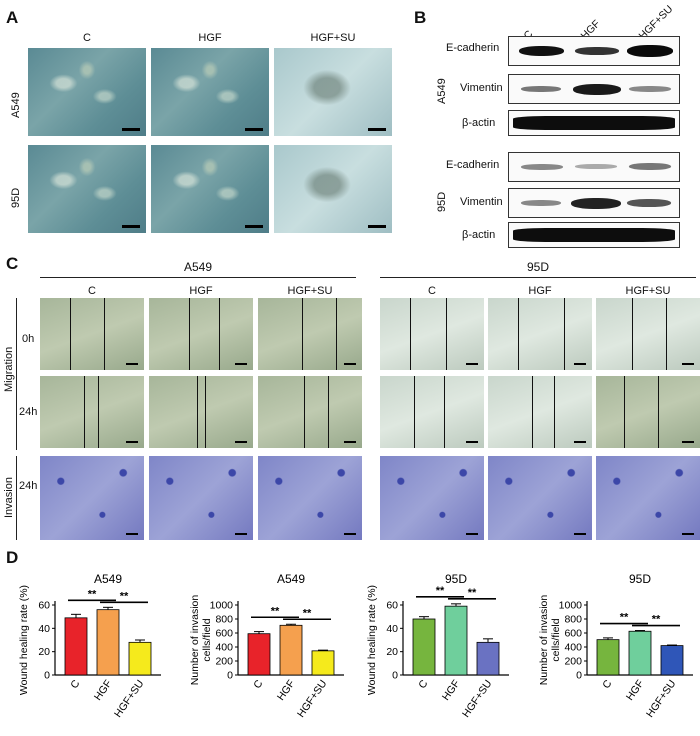 The height and width of the screenshot is (736, 700). I want to click on wound-a549-c-24h, so click(92, 412).